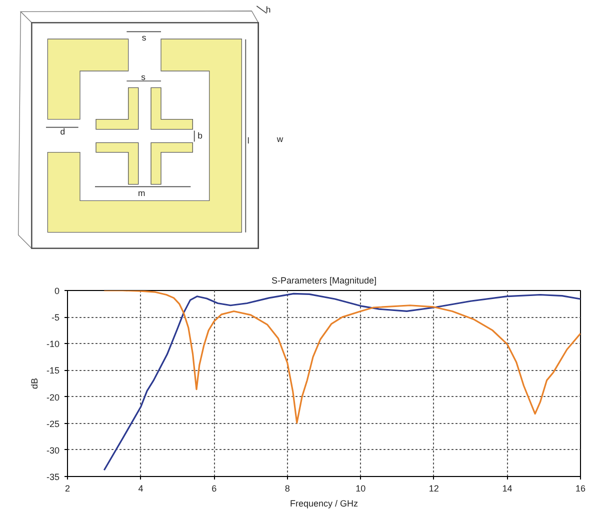  What do you see at coordinates (287, 489) in the screenshot?
I see `x-tick-label: 8` at bounding box center [287, 489].